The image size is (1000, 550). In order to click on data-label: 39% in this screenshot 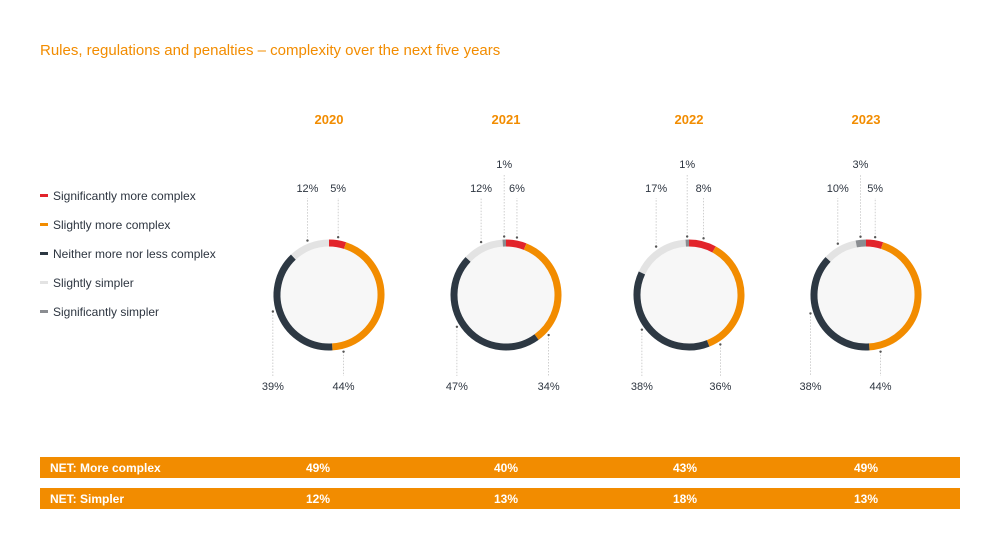, I will do `click(273, 387)`.